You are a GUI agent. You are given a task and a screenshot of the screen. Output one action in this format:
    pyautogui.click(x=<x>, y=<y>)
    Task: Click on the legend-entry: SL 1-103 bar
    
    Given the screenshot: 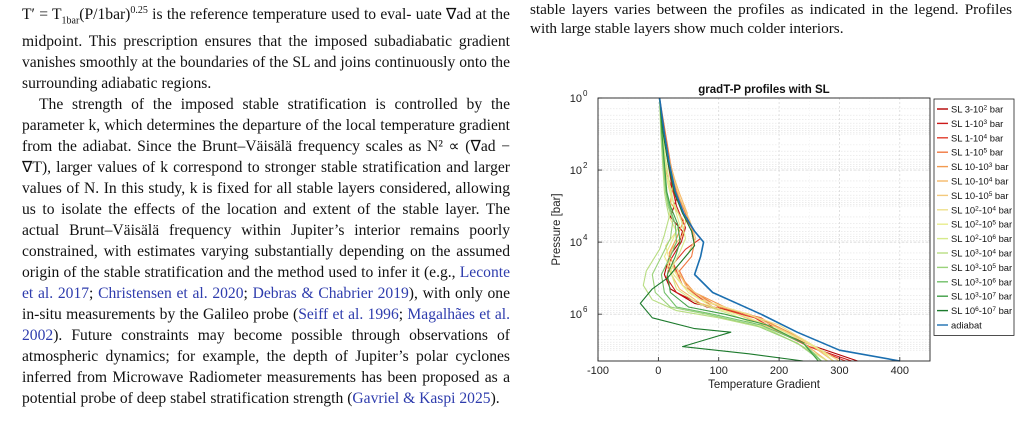 What is the action you would take?
    pyautogui.click(x=977, y=123)
    